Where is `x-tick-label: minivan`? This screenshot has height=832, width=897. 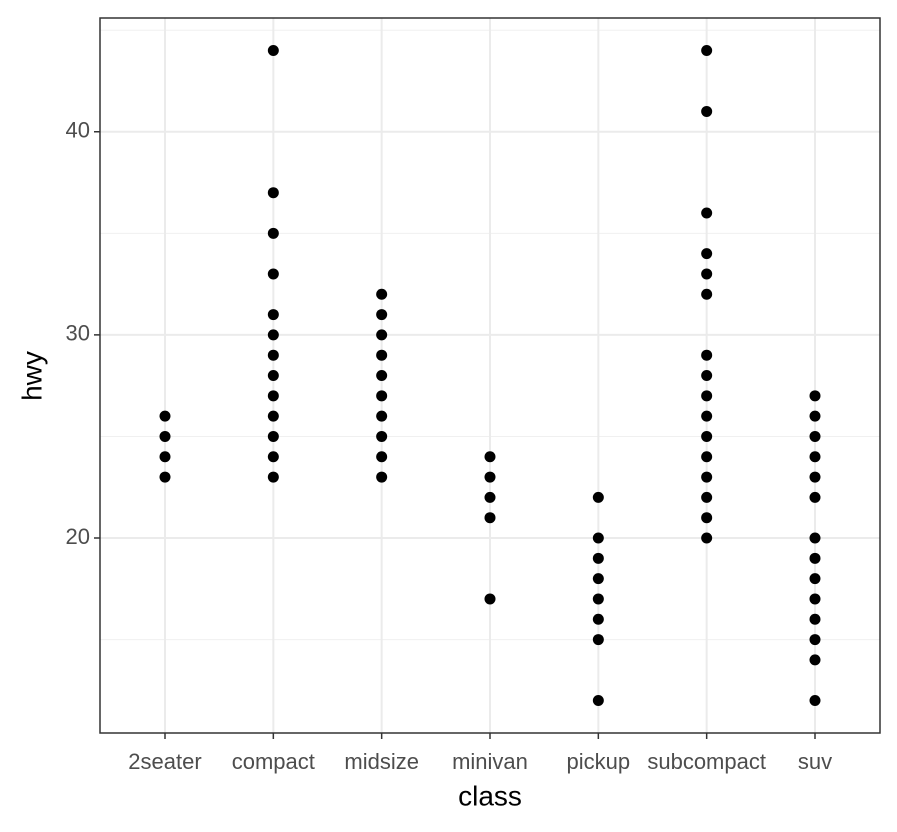
x-tick-label: minivan is located at coordinates (490, 761).